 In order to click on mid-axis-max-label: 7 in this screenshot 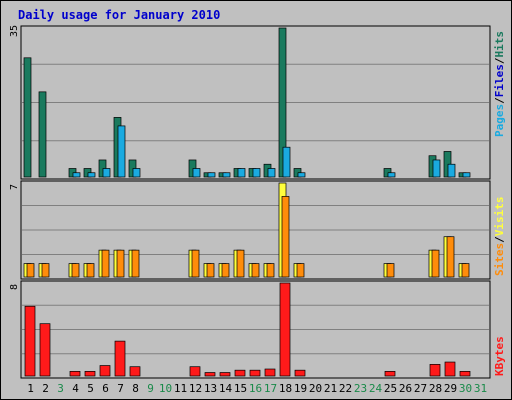, I will do `click(14, 187)`.